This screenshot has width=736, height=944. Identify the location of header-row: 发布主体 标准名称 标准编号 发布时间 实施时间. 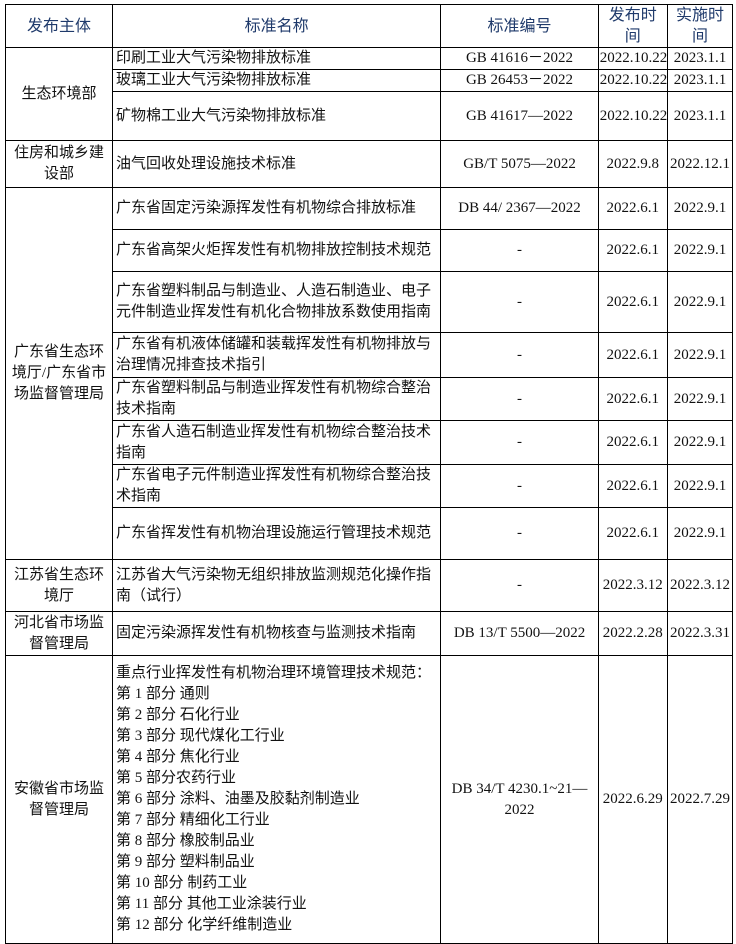
(369, 26).